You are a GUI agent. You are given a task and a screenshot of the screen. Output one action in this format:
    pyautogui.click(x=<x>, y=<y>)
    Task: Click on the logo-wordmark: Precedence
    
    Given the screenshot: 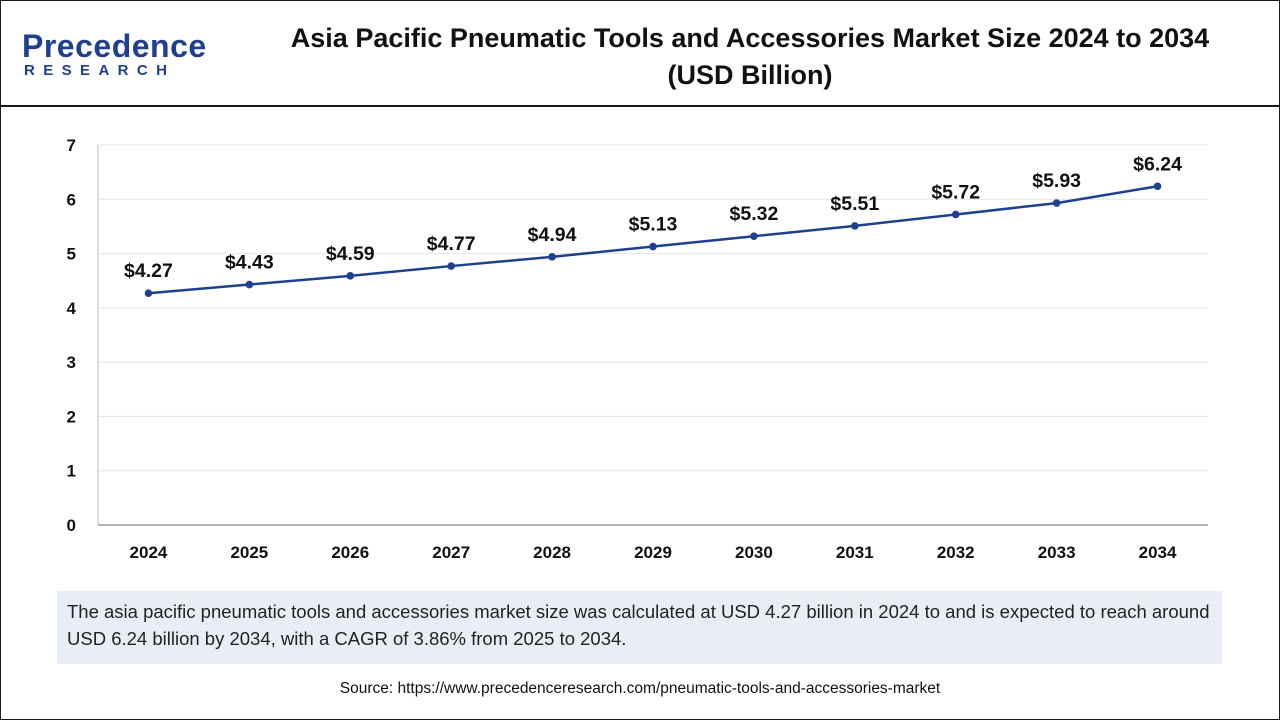 What is the action you would take?
    pyautogui.click(x=114, y=46)
    